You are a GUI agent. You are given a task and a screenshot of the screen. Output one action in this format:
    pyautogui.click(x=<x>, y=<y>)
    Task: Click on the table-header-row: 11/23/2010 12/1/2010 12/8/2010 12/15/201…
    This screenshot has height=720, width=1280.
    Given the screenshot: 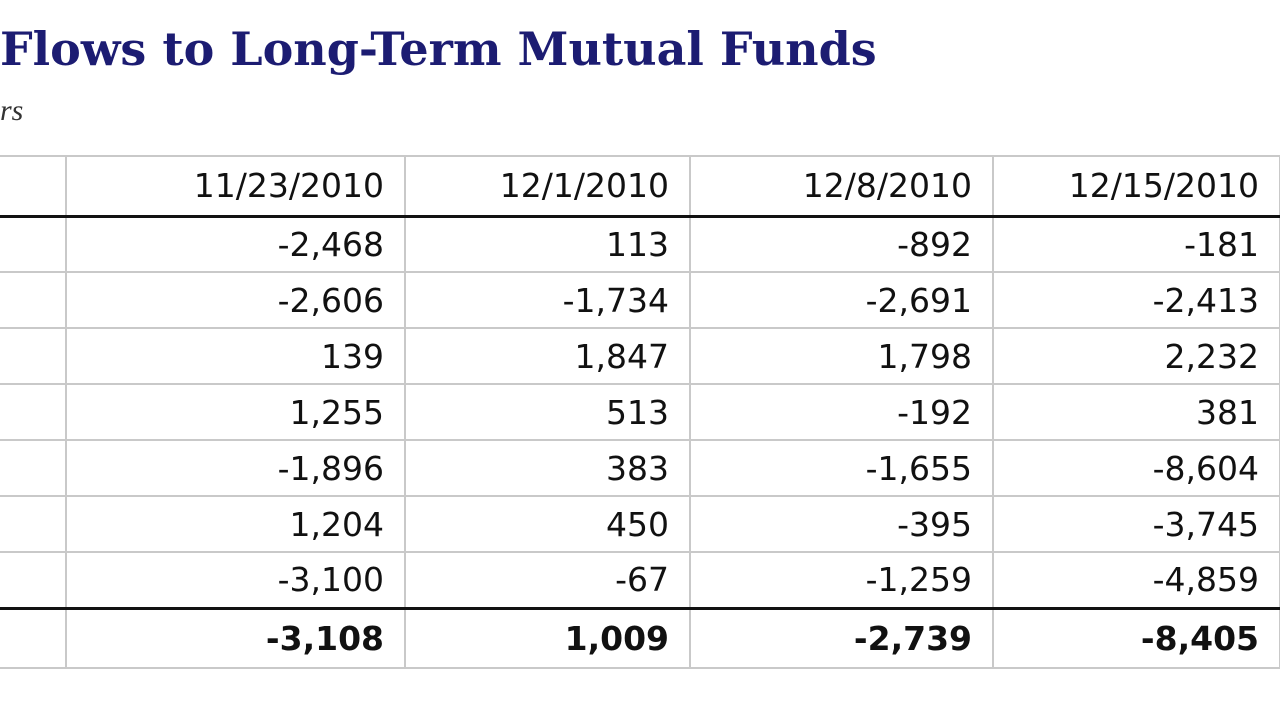 What is the action you would take?
    pyautogui.click(x=640, y=186)
    